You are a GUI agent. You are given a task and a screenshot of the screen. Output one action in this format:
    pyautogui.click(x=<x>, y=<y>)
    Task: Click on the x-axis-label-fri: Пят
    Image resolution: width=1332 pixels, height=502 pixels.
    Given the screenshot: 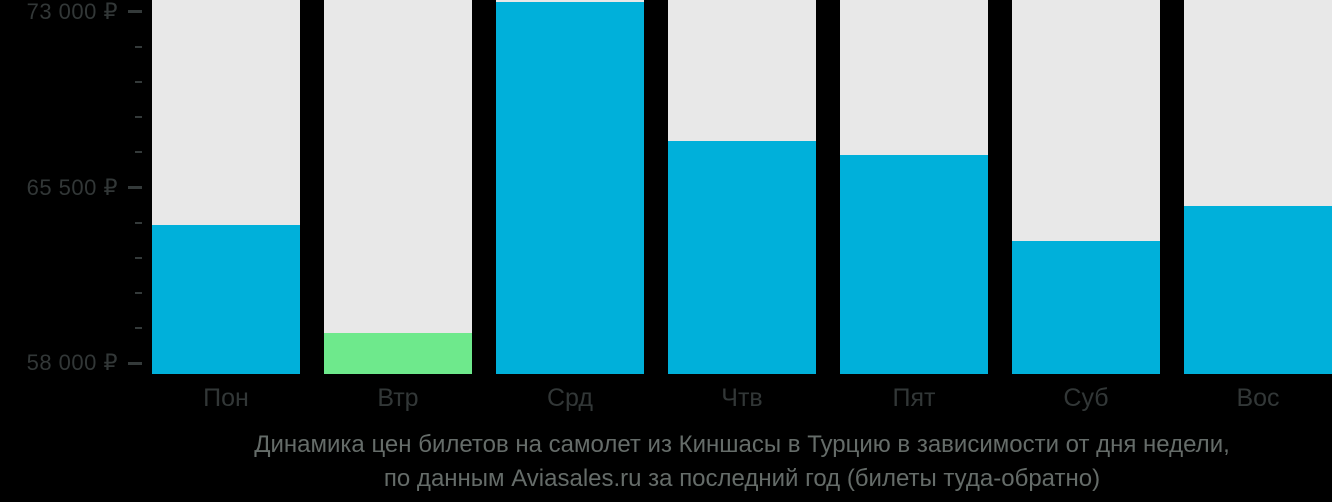 What is the action you would take?
    pyautogui.click(x=914, y=398)
    